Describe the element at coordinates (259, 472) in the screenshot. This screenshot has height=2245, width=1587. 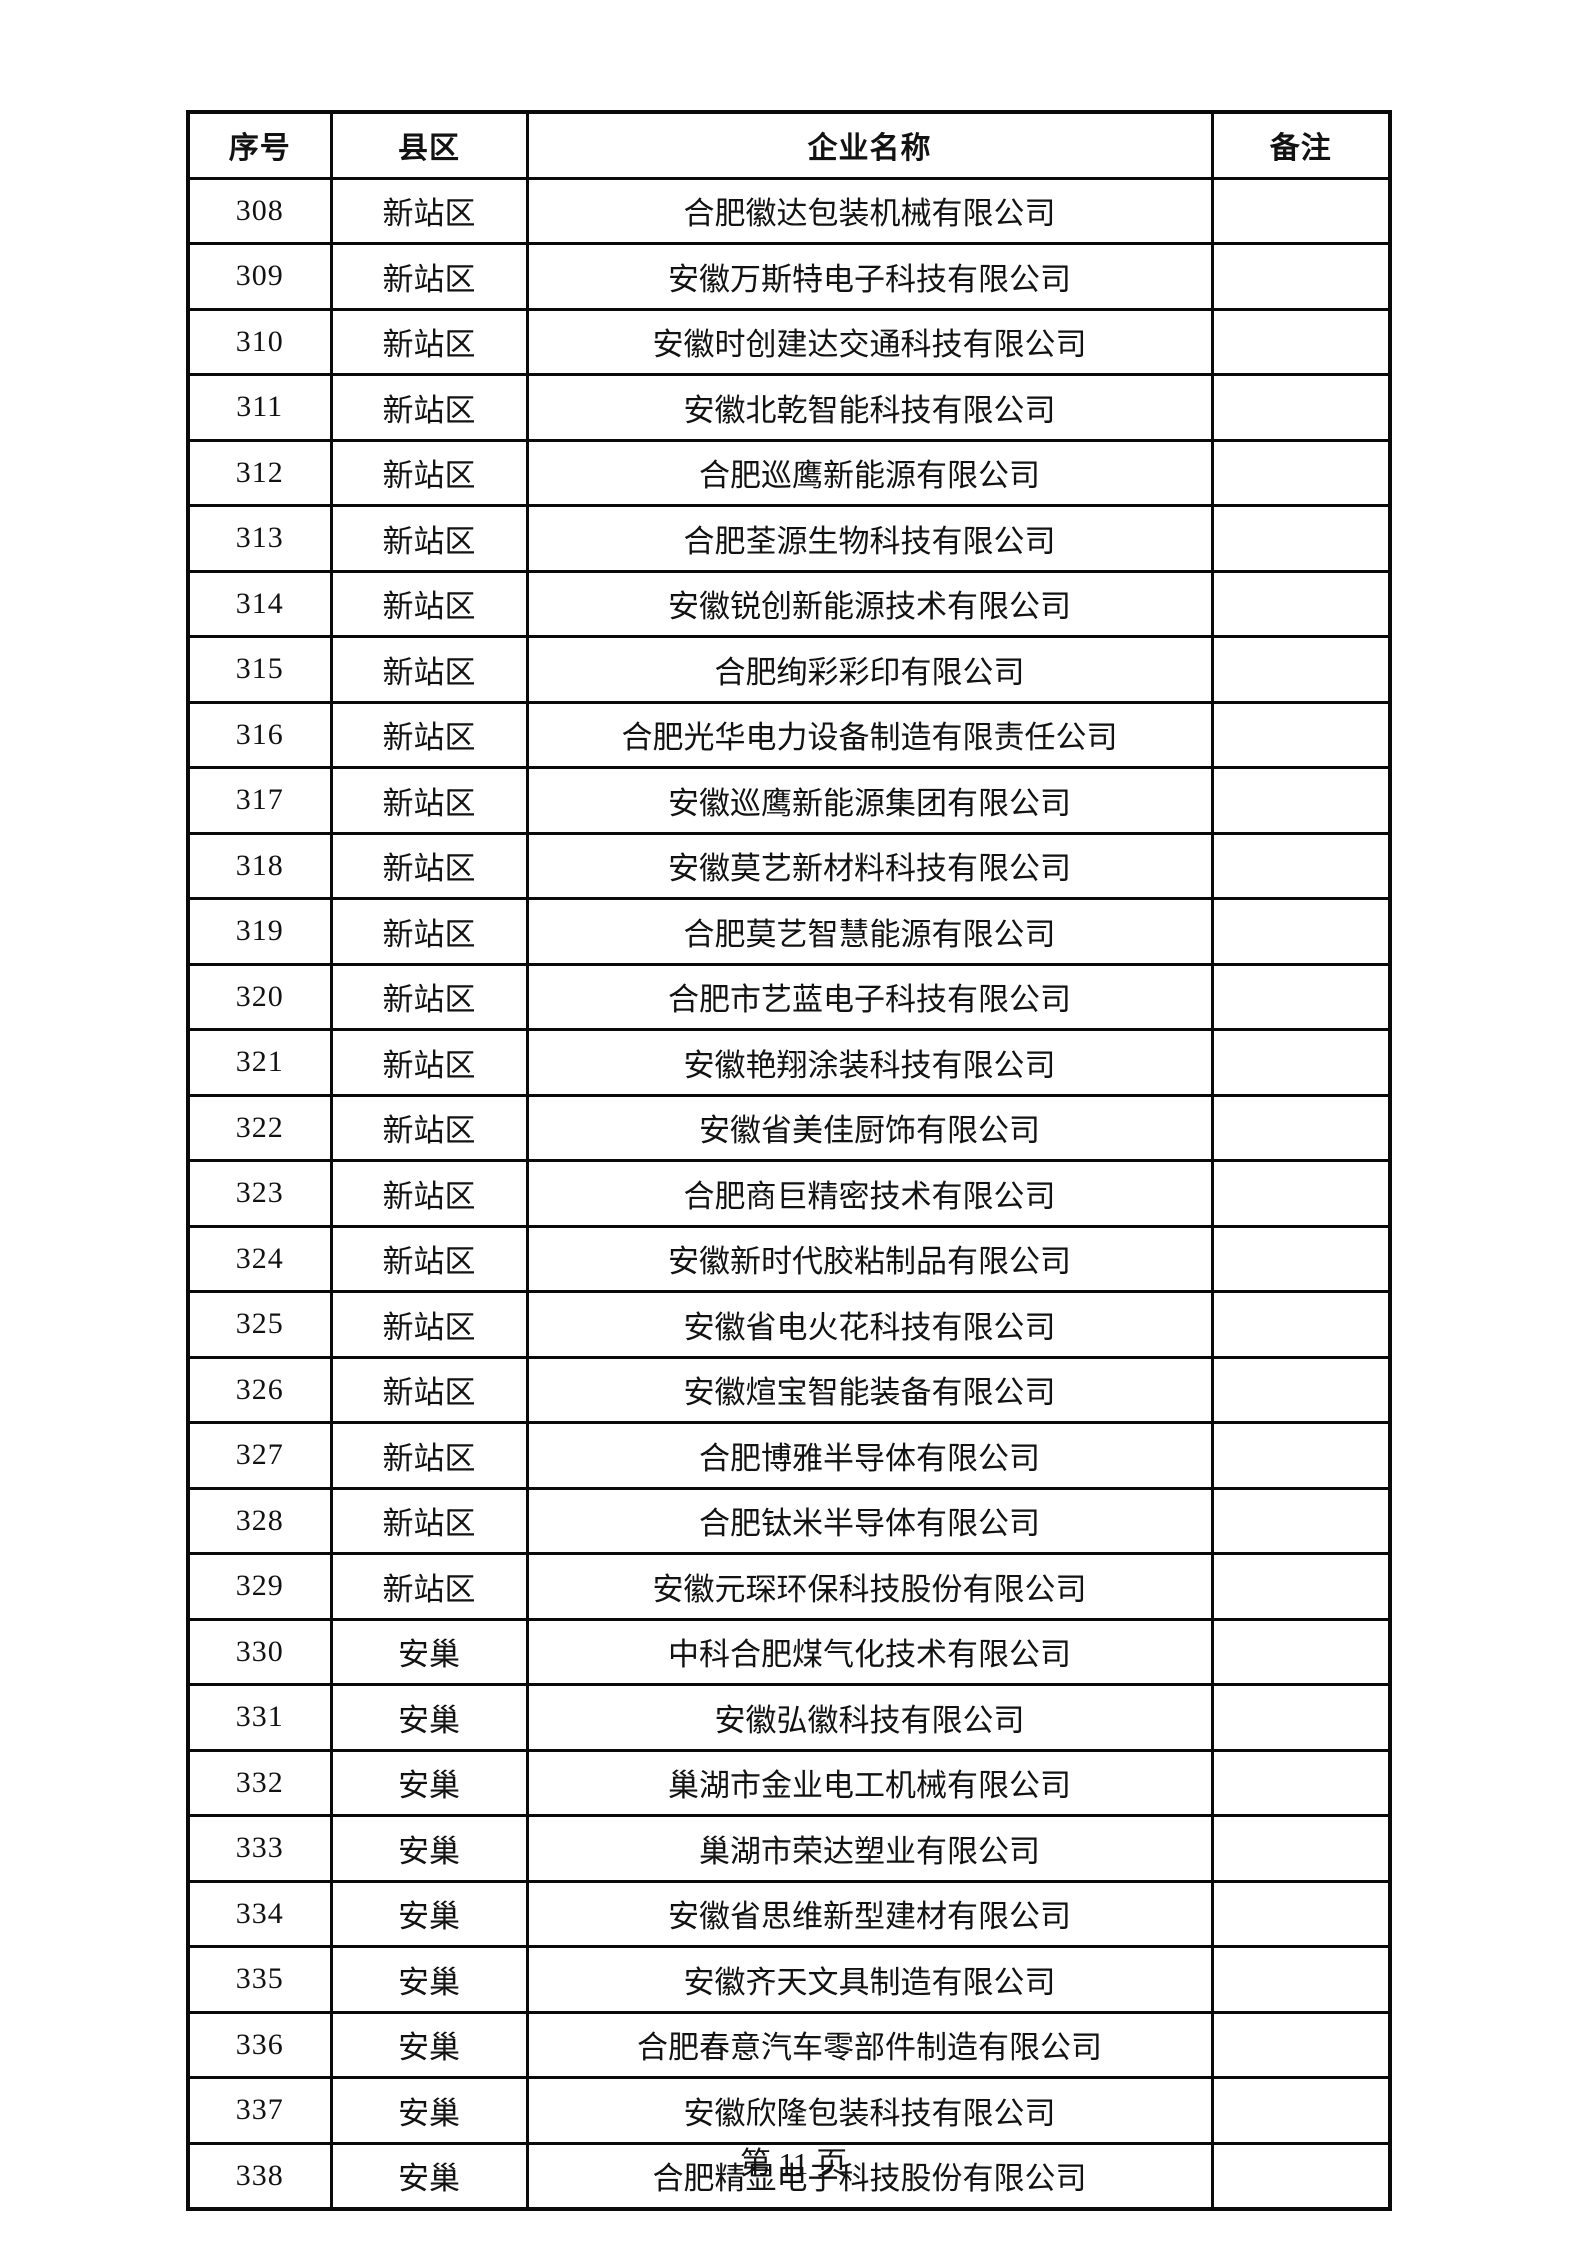
I see `index-cell: 312` at that location.